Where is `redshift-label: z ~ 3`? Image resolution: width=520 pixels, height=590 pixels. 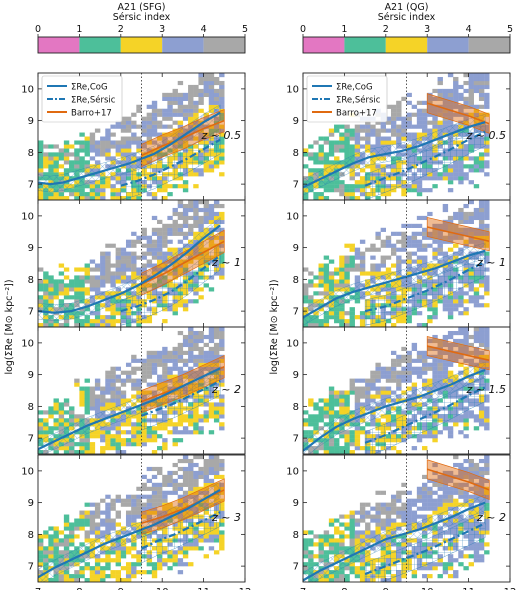 redshift-label: z ~ 3 is located at coordinates (226, 517).